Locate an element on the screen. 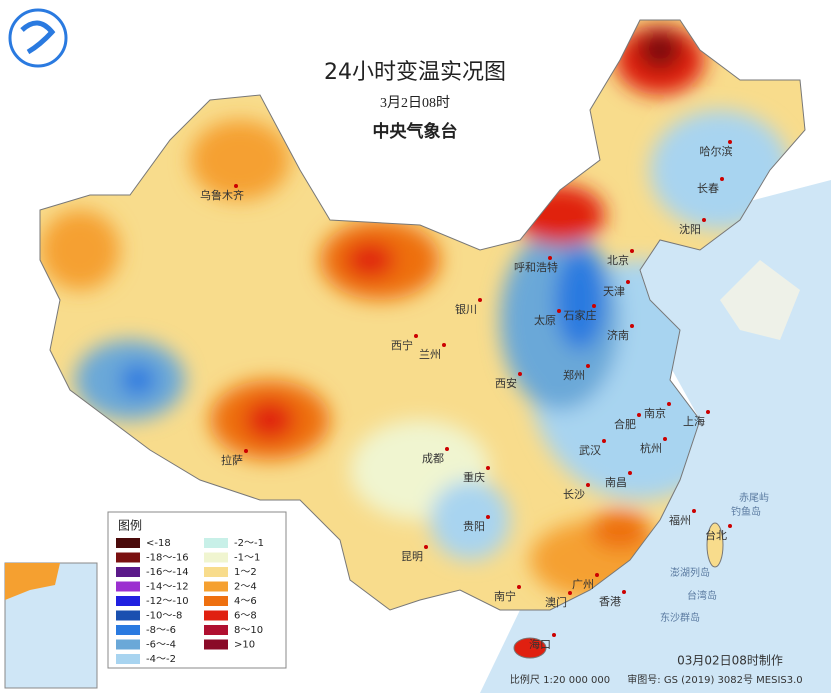 The height and width of the screenshot is (697, 831). city-label: 贵阳 is located at coordinates (474, 526).